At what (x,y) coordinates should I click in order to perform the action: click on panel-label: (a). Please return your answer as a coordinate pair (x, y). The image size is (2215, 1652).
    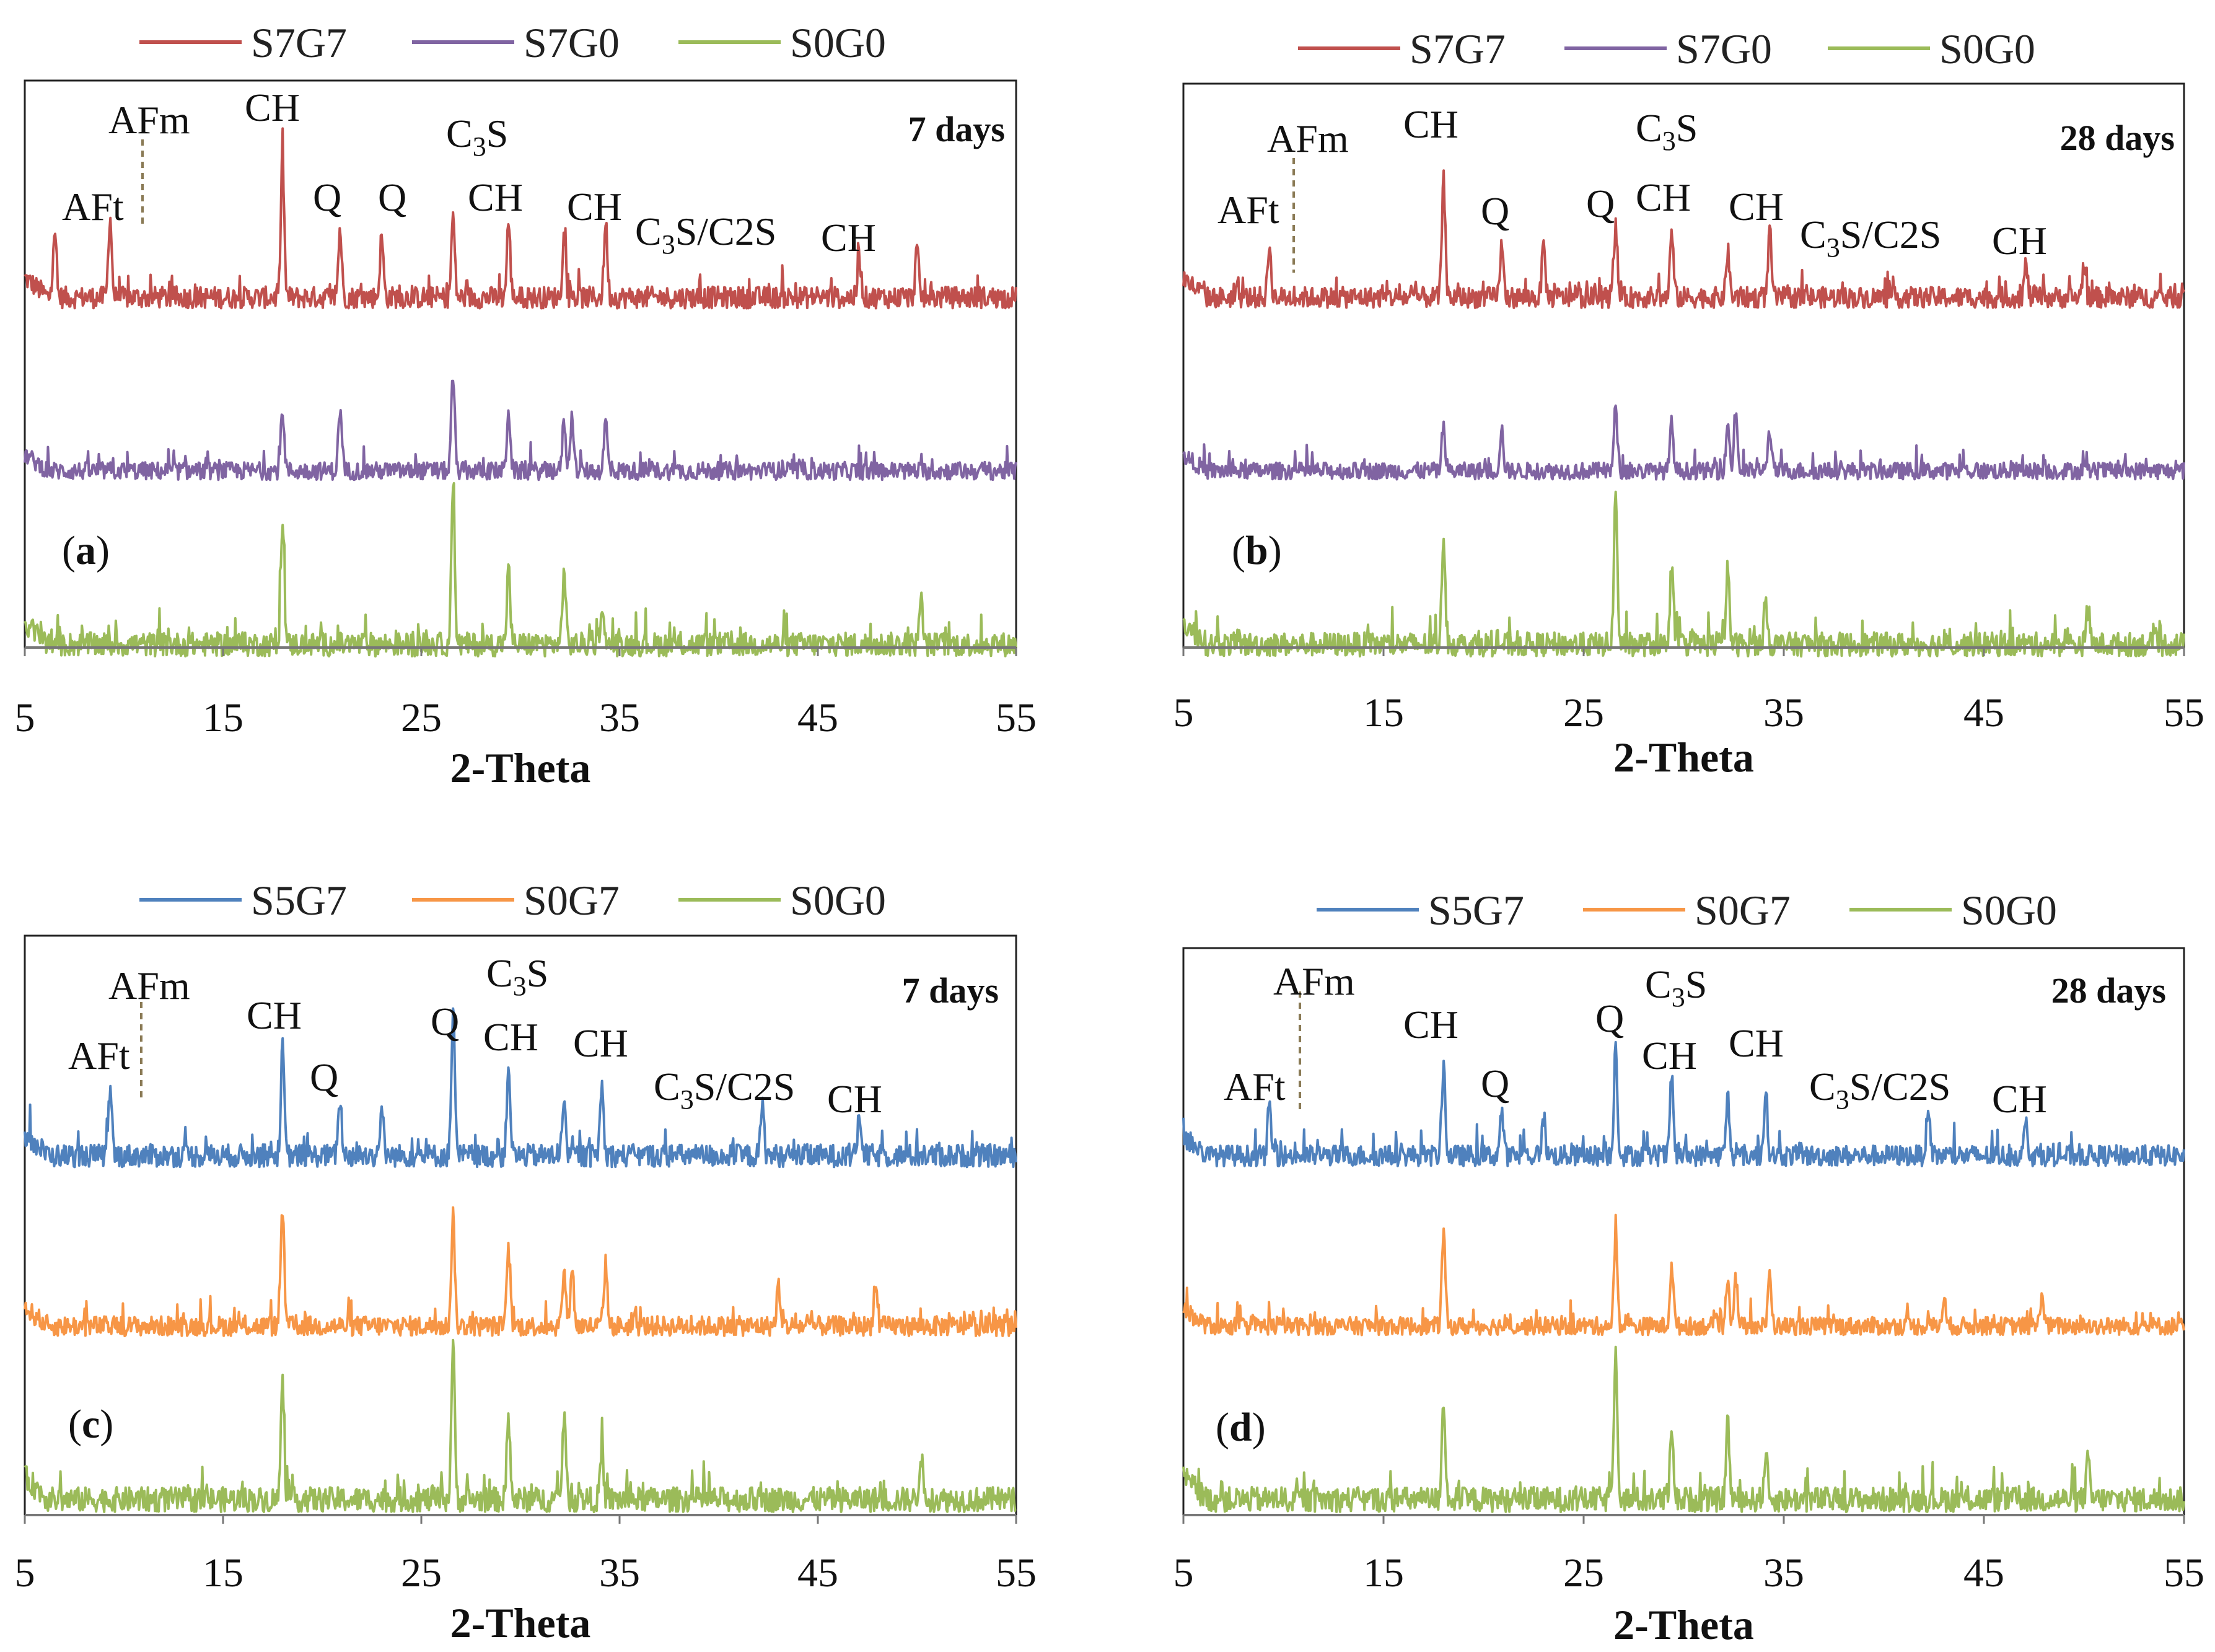
    Looking at the image, I should click on (86, 550).